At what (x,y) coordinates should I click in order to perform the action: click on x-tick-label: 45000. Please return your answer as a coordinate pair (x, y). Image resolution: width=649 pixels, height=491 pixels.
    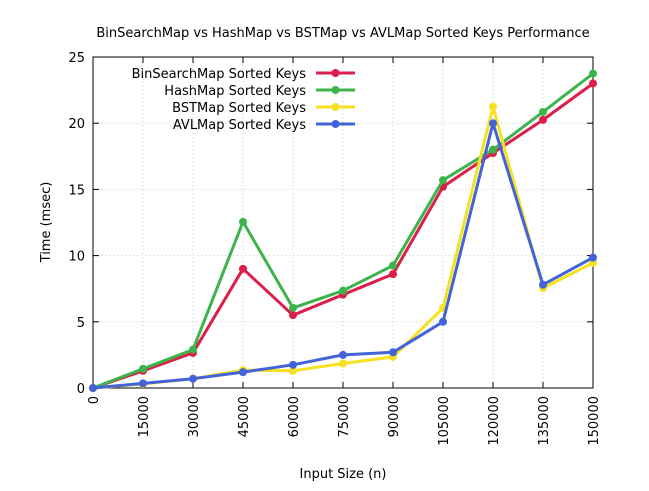
    Looking at the image, I should click on (244, 416).